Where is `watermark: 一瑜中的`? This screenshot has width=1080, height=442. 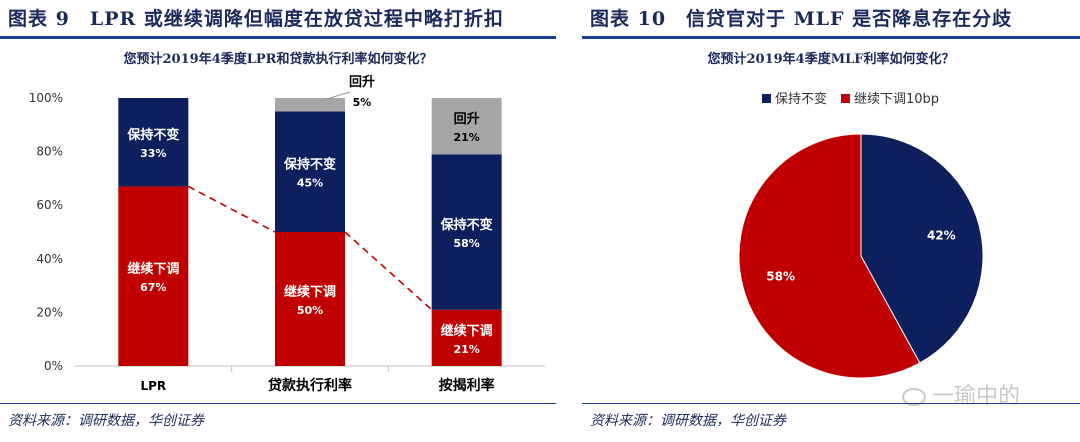
watermark: 一瑜中的 is located at coordinates (961, 394).